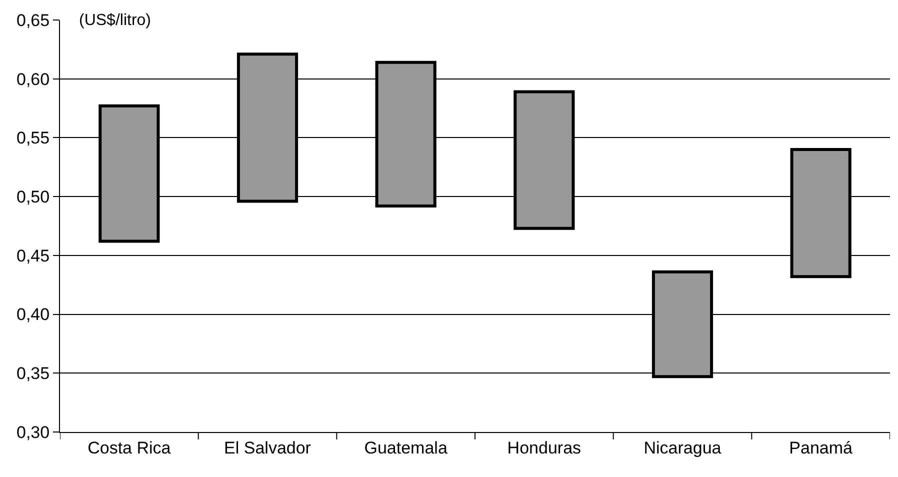 The width and height of the screenshot is (898, 477). I want to click on y-tick-label: 0,30, so click(33, 432).